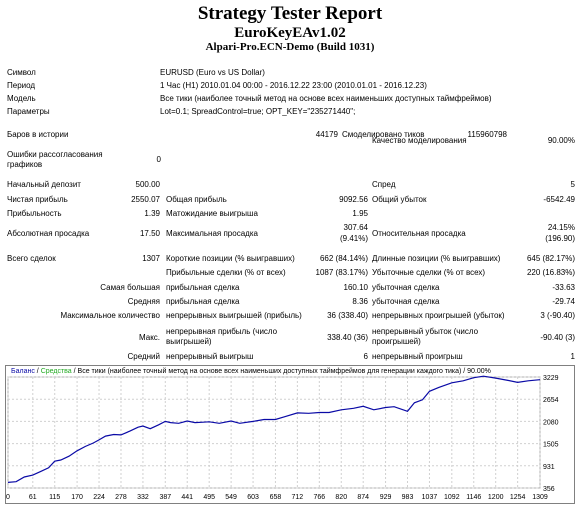 The height and width of the screenshot is (506, 580). Describe the element at coordinates (355, 227) in the screenshot. I see `maxdd-value: 307.64` at that location.